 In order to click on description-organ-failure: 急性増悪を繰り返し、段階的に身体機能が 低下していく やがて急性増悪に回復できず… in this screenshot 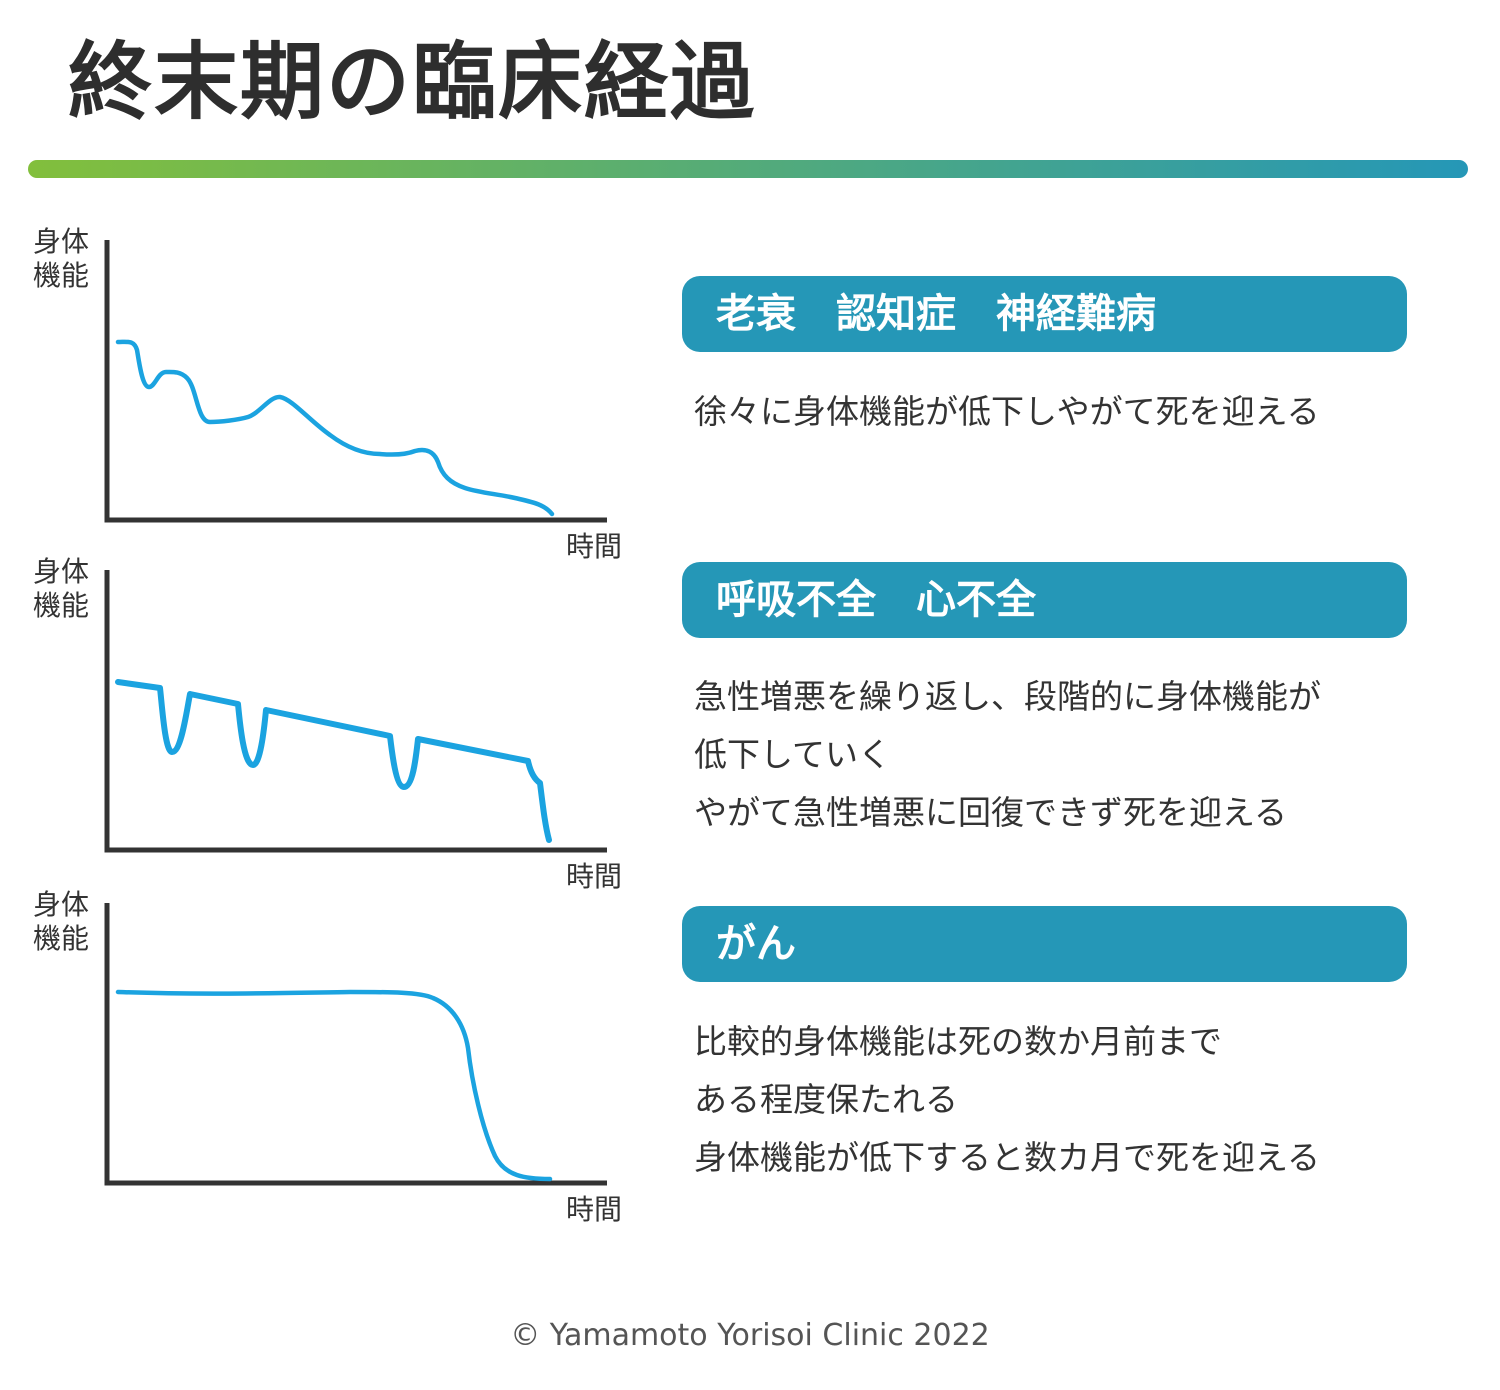, I will do `click(1007, 754)`.